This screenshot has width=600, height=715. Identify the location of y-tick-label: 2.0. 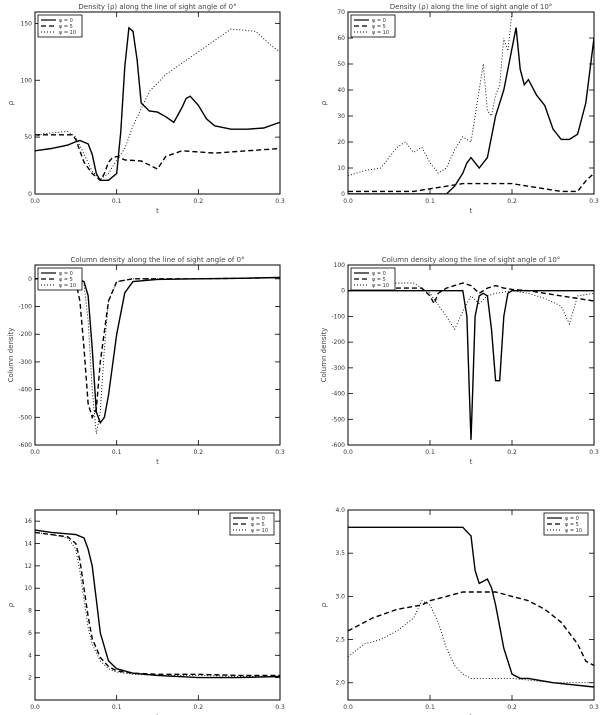
(340, 683).